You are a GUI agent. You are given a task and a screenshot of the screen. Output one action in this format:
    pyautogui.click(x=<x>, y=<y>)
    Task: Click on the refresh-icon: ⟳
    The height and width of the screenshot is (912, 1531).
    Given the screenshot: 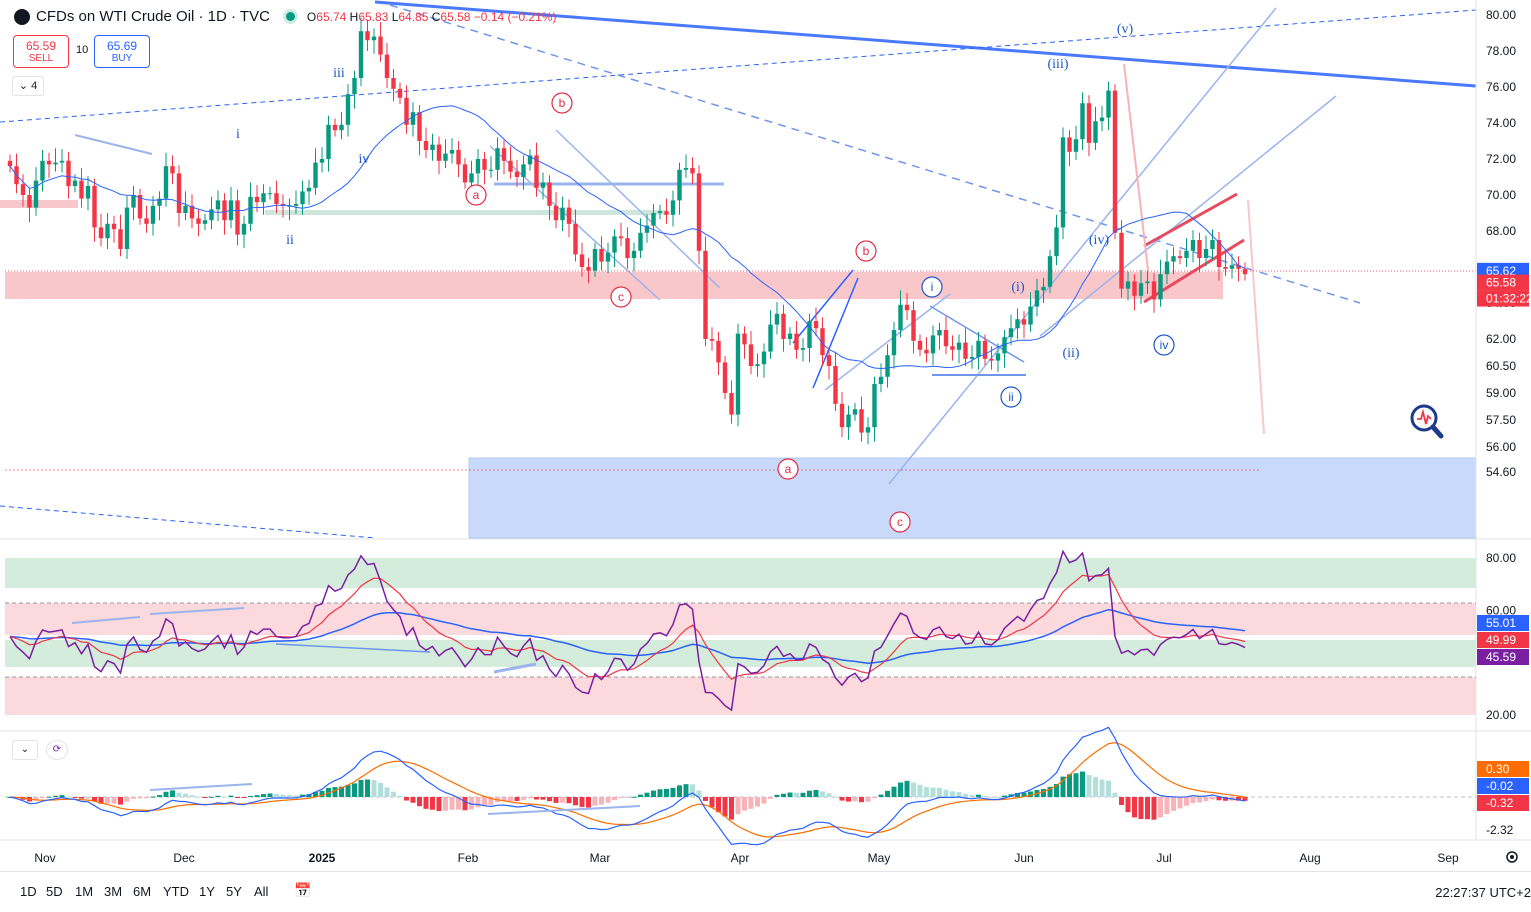 What is the action you would take?
    pyautogui.click(x=57, y=750)
    